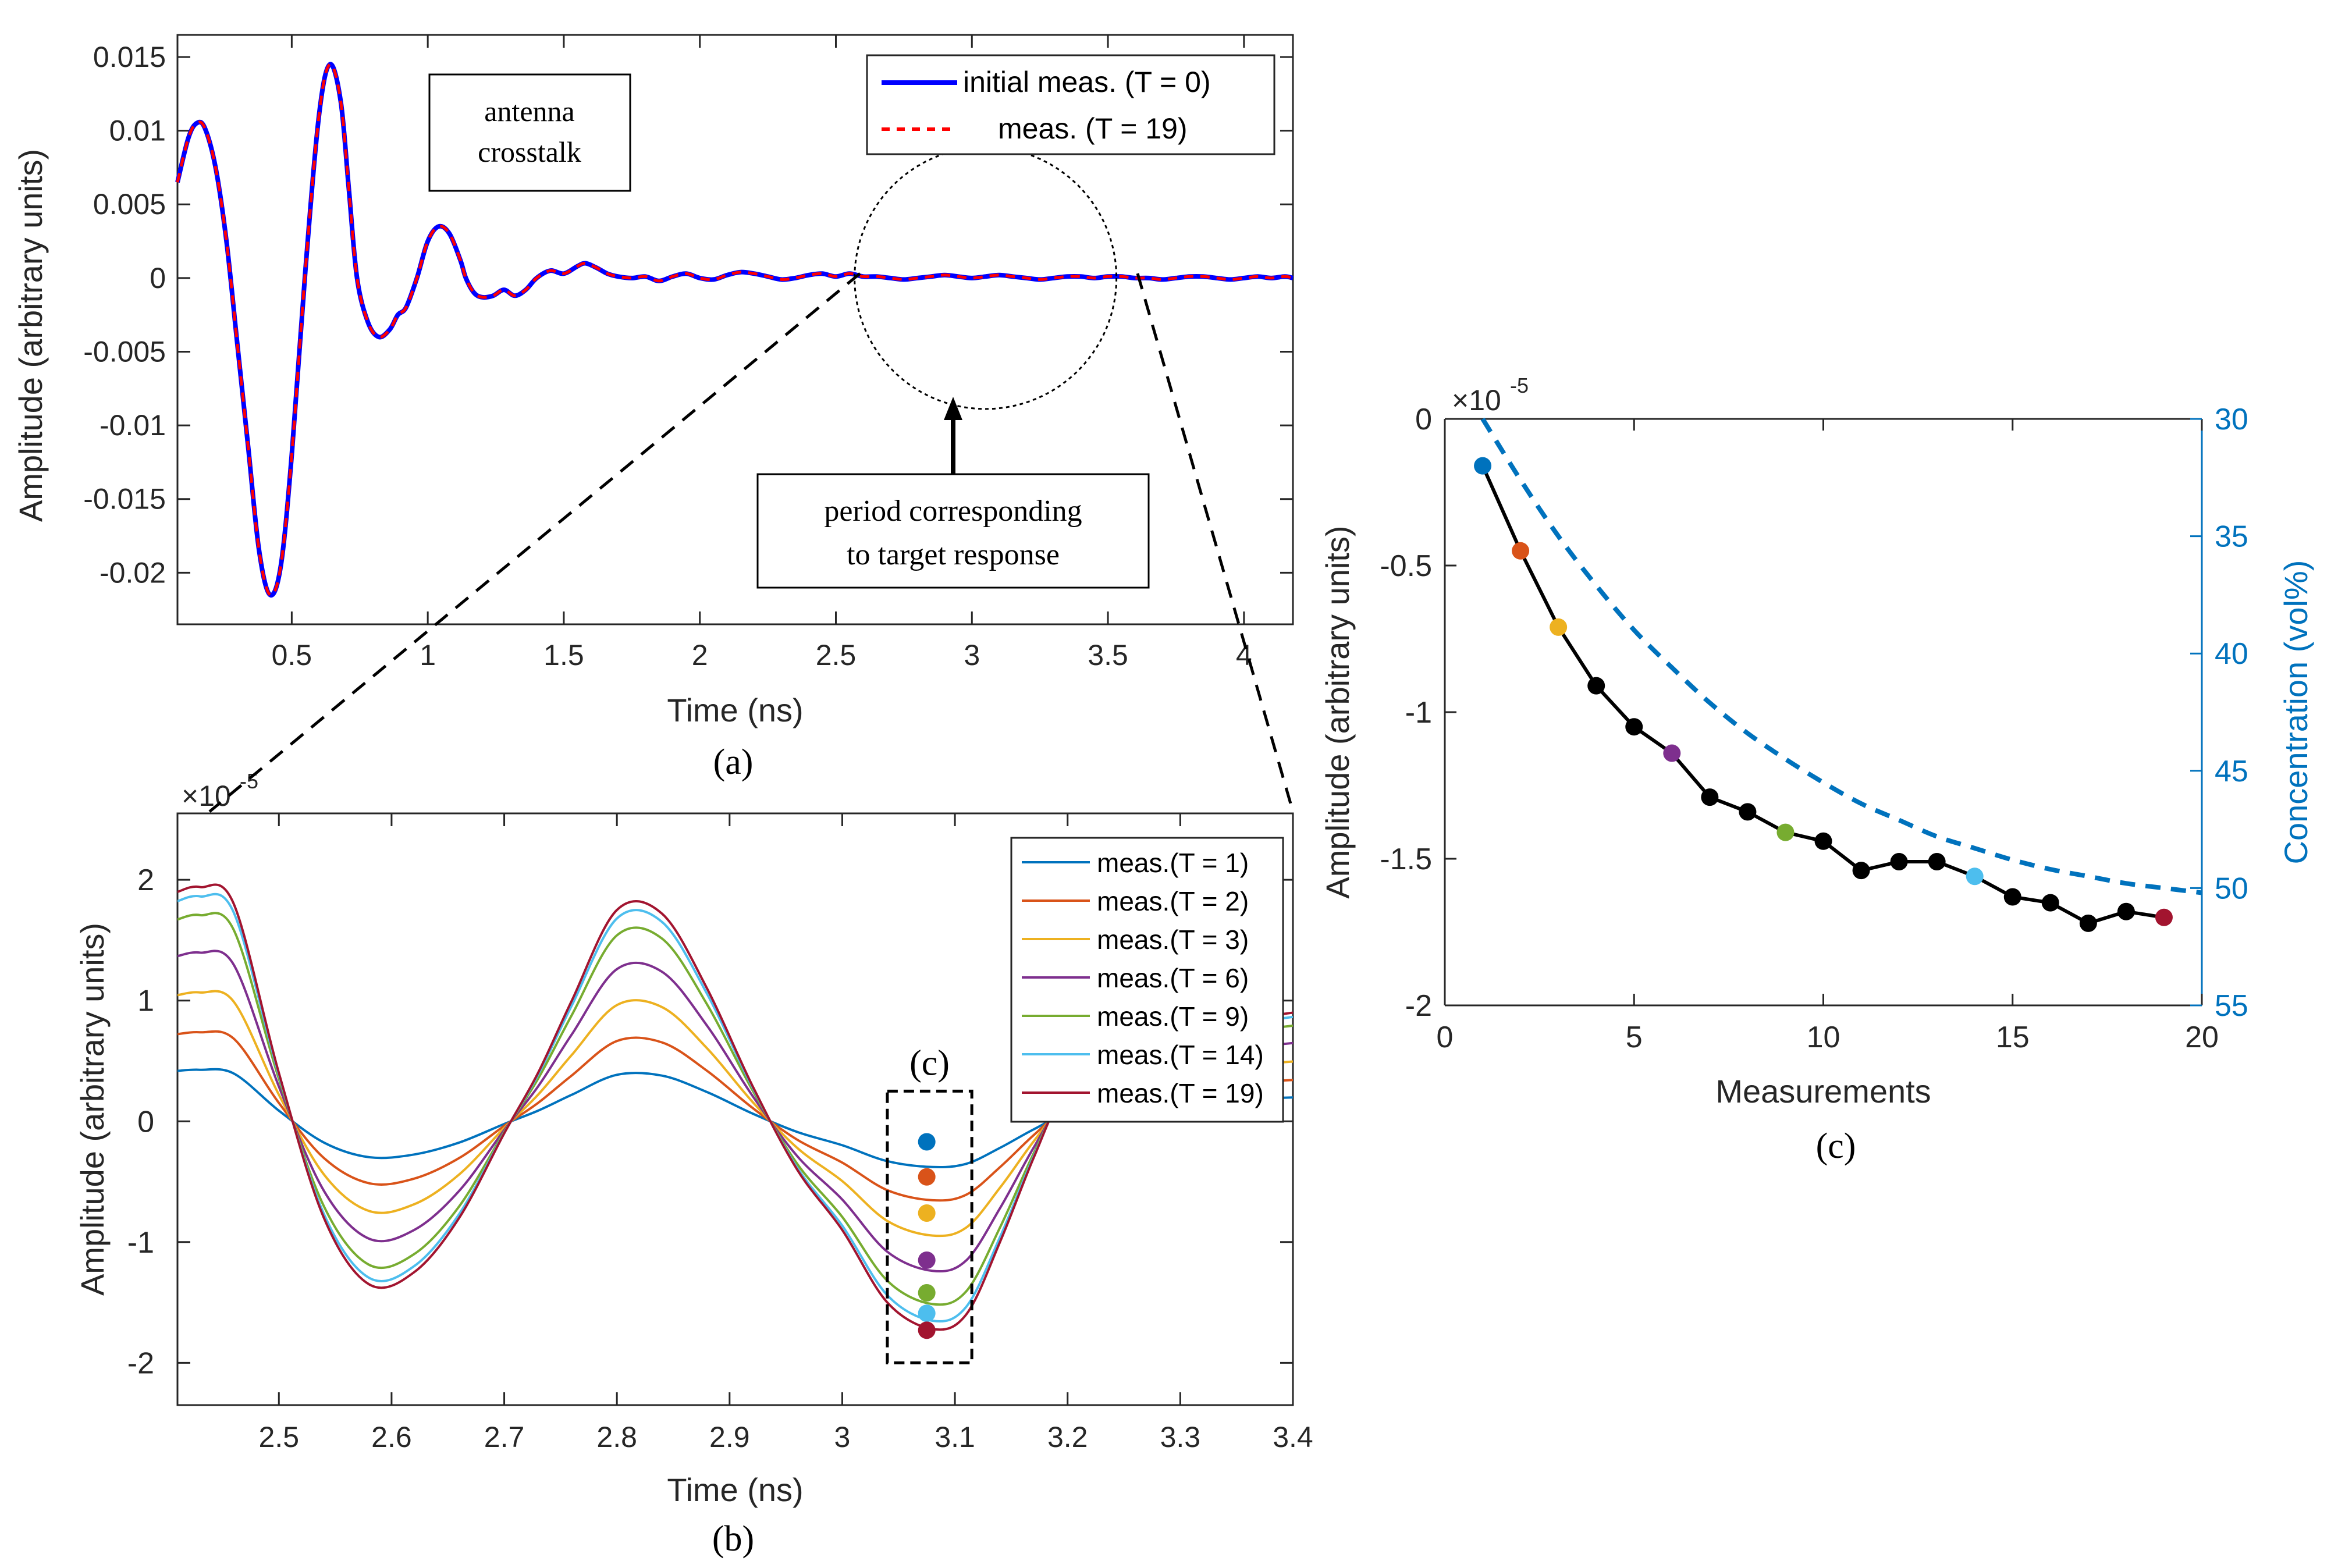 The height and width of the screenshot is (1568, 2338). Describe the element at coordinates (2231, 537) in the screenshot. I see `panel-c-y2tick-label: 35` at that location.